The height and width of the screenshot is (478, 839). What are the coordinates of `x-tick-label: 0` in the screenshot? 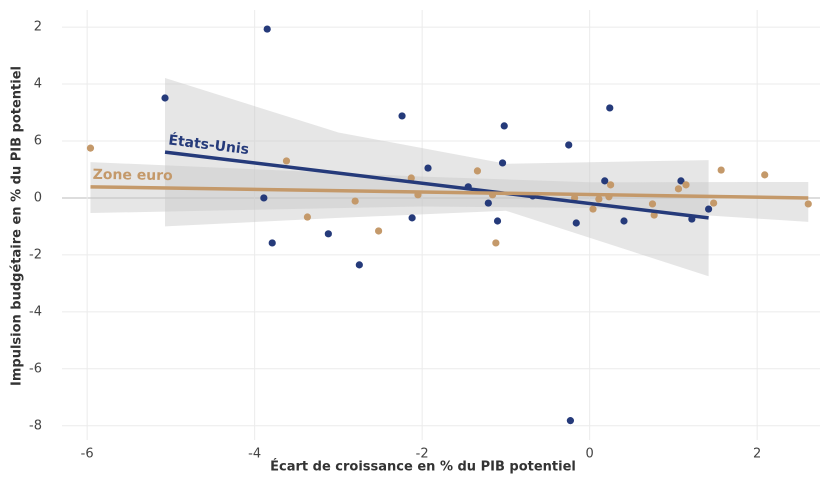 It's located at (590, 454).